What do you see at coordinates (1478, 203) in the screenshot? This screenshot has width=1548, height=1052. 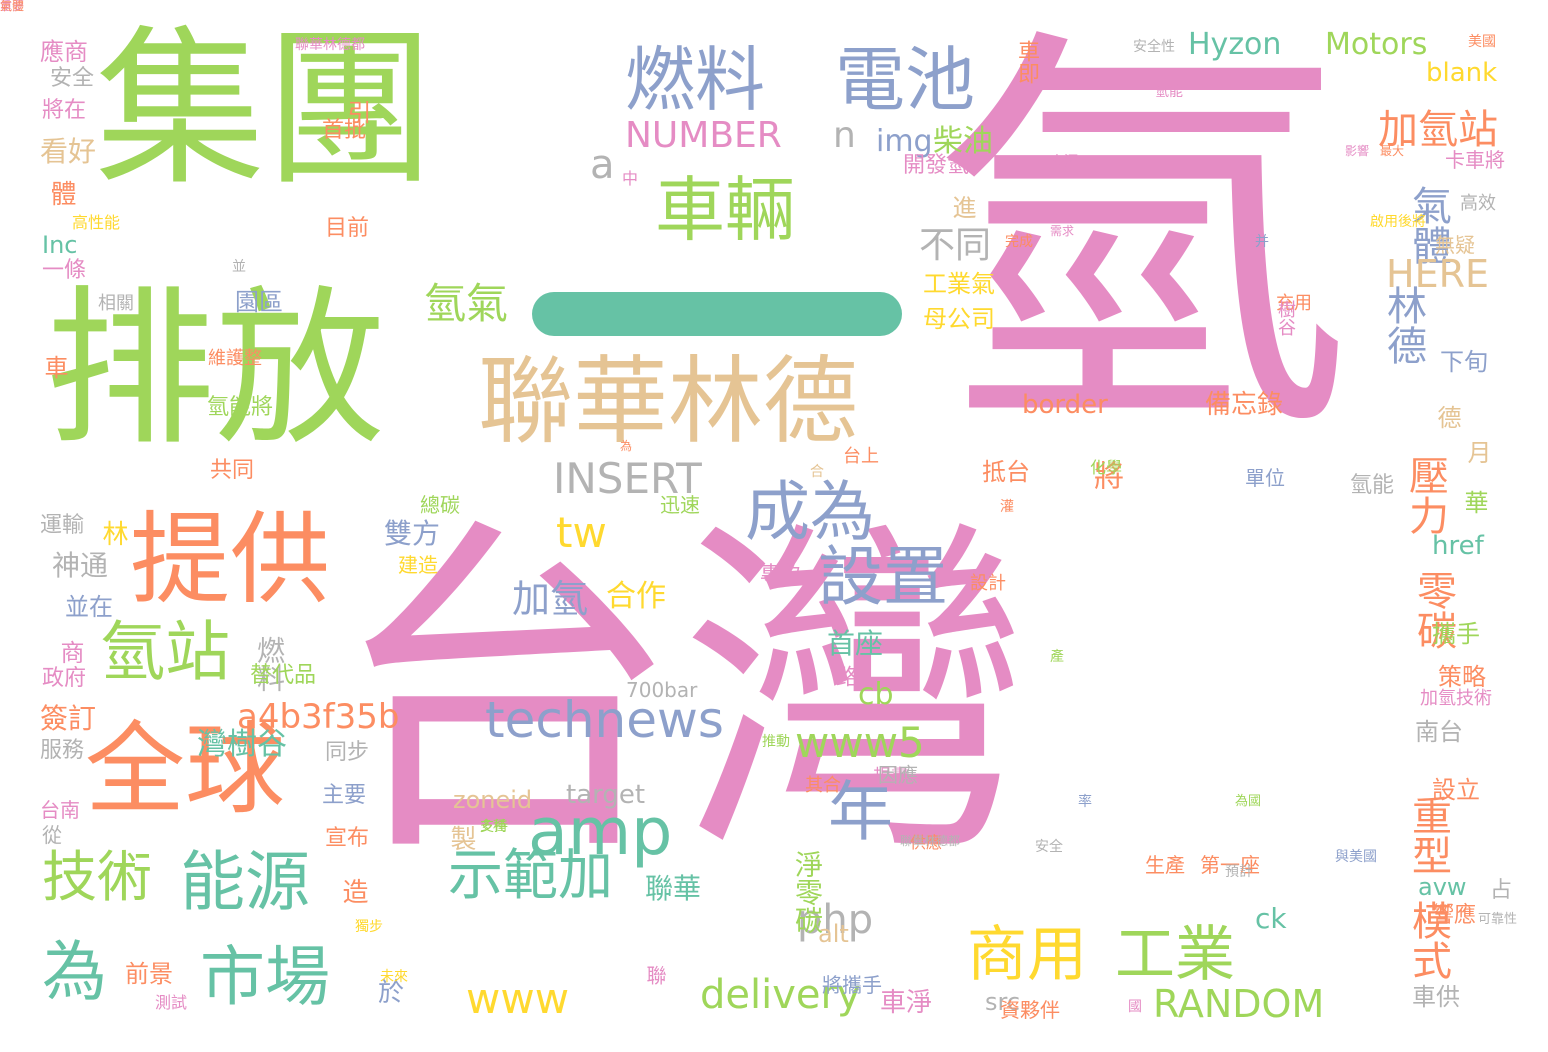 I see `word: 高效` at bounding box center [1478, 203].